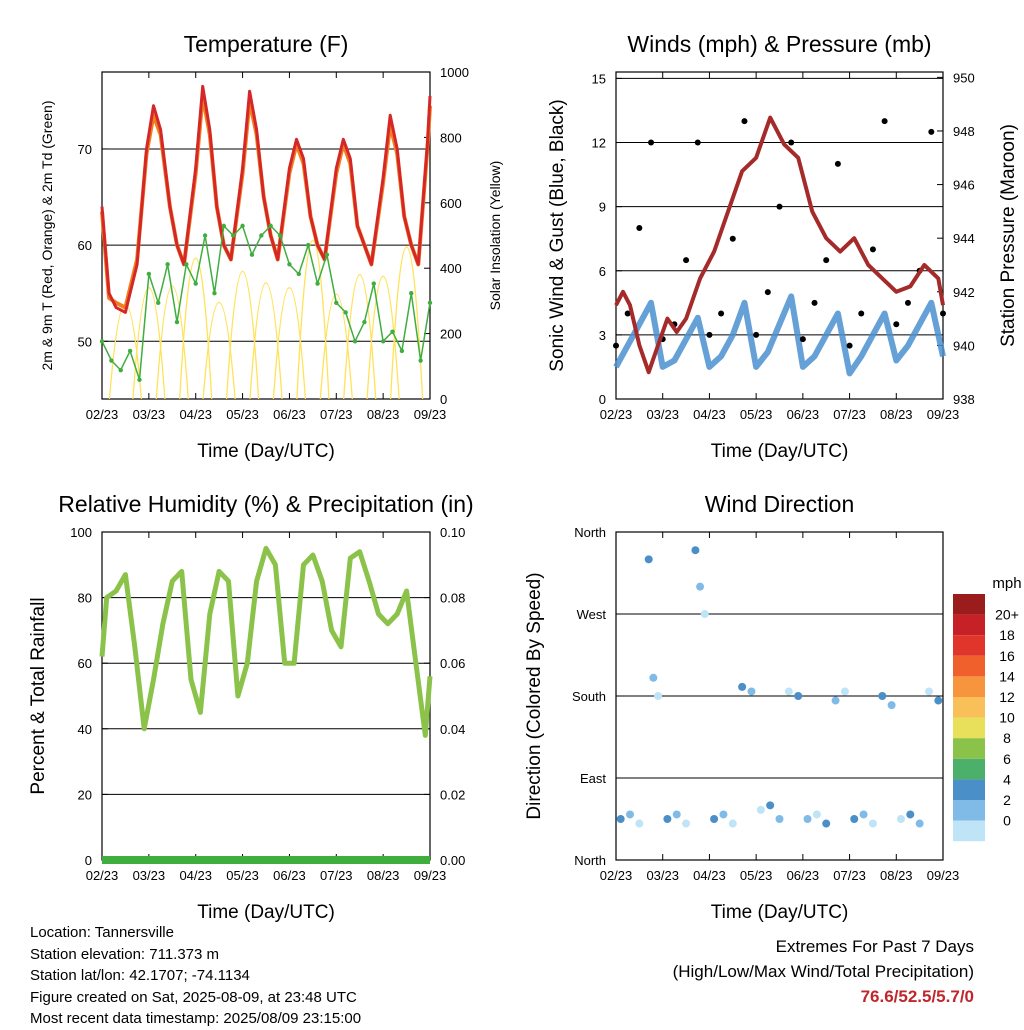 The image size is (1024, 1030). What do you see at coordinates (709, 875) in the screenshot?
I see `x-tick-label: 04/23` at bounding box center [709, 875].